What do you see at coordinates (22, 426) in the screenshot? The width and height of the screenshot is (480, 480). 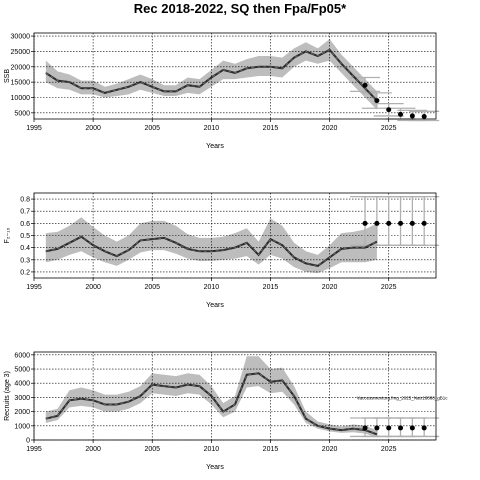 I see `y-tick-label: 1000` at bounding box center [22, 426].